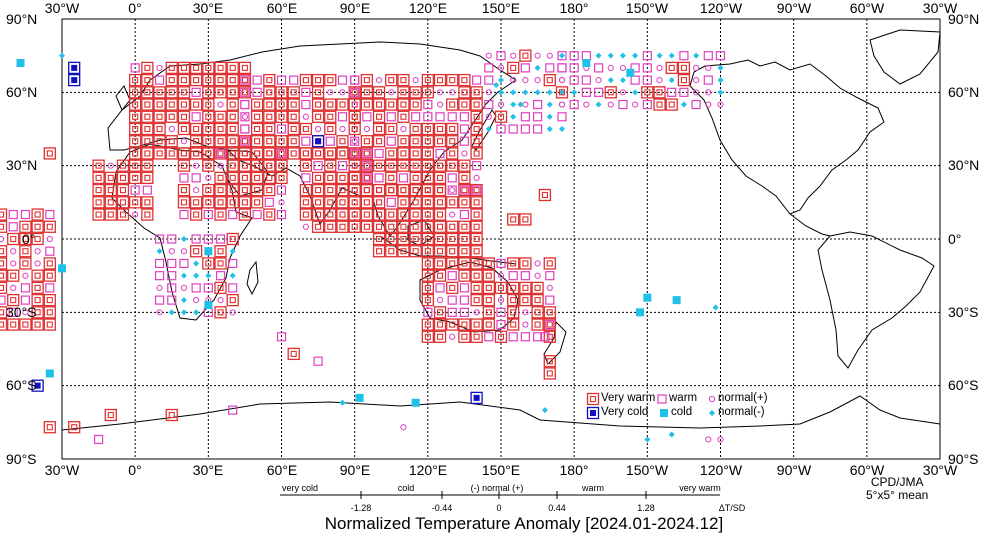  I want to click on lon-label-top: 60°E, so click(282, 8).